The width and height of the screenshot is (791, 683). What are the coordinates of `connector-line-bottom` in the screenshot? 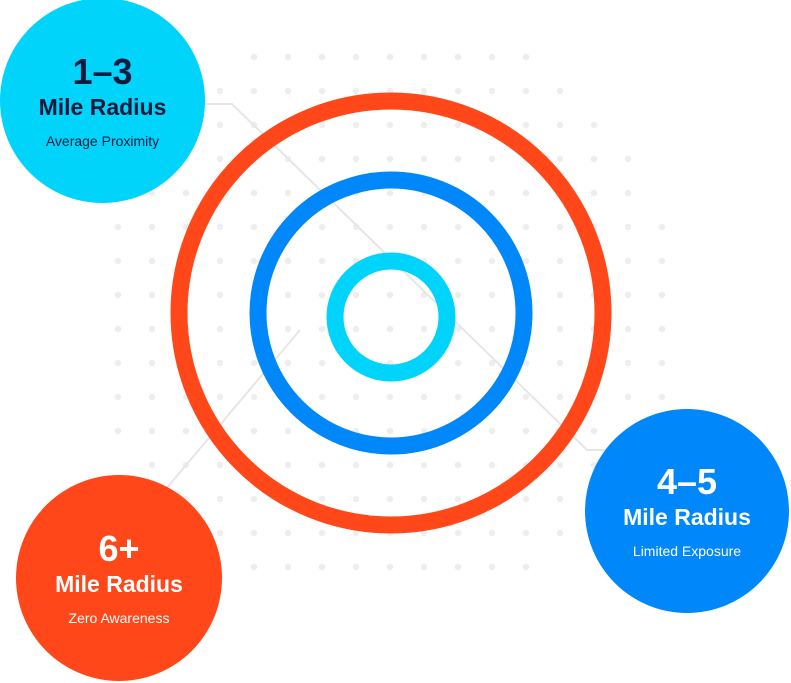 It's located at (232, 410).